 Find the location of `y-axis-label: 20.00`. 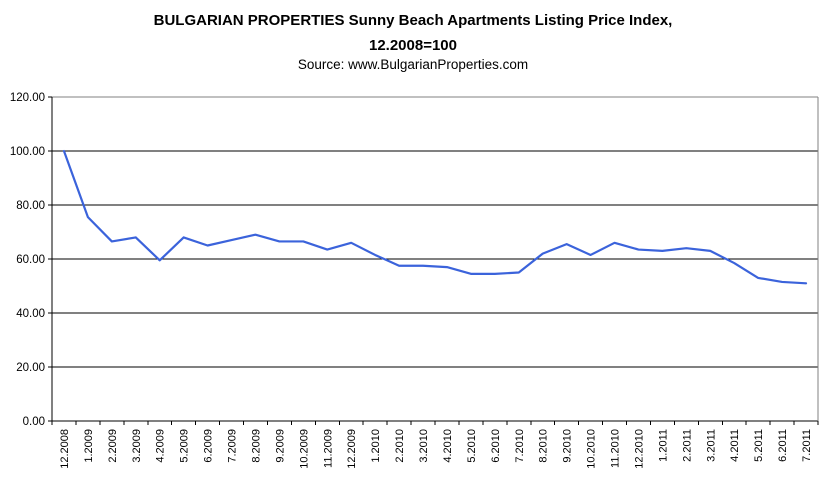

y-axis-label: 20.00 is located at coordinates (30, 368).